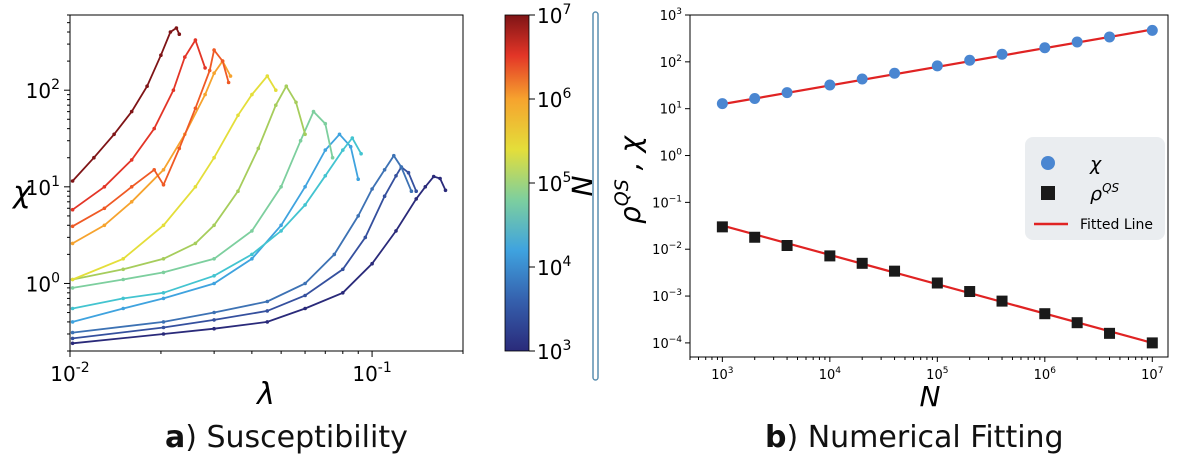 Image resolution: width=1179 pixels, height=470 pixels. Describe the element at coordinates (830, 374) in the screenshot. I see `x-tick-label: 10⁴` at that location.